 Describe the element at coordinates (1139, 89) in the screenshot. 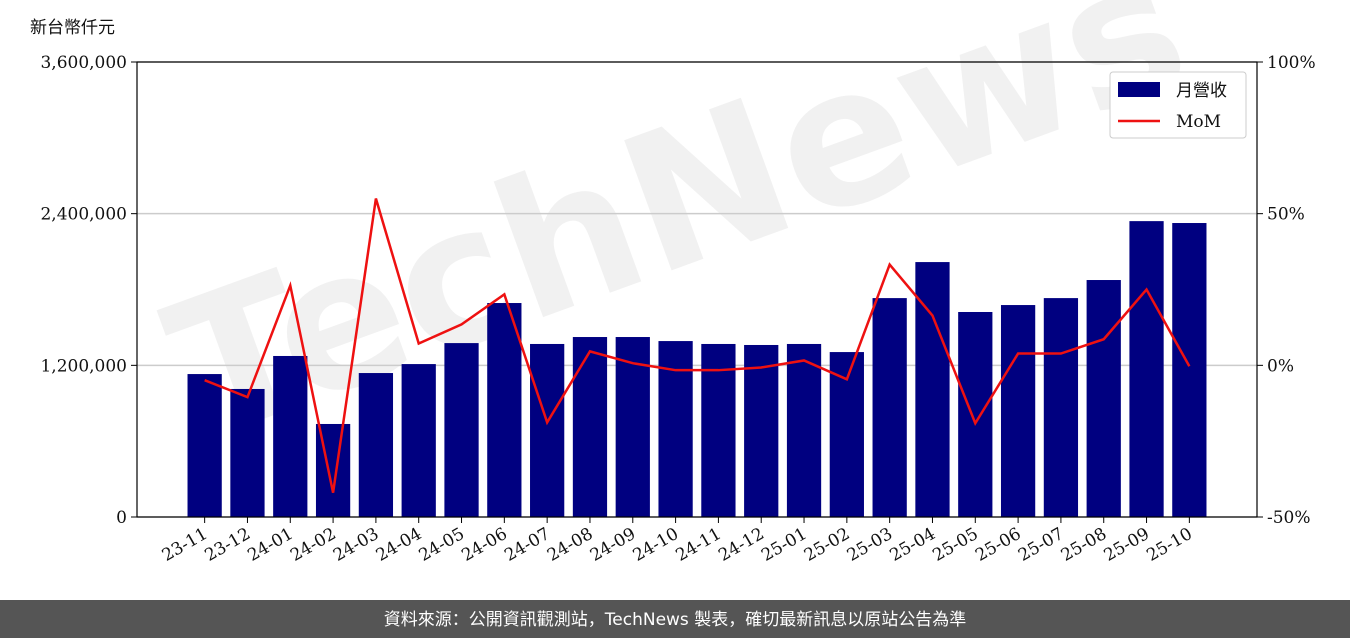

I see `legend-swatch` at that location.